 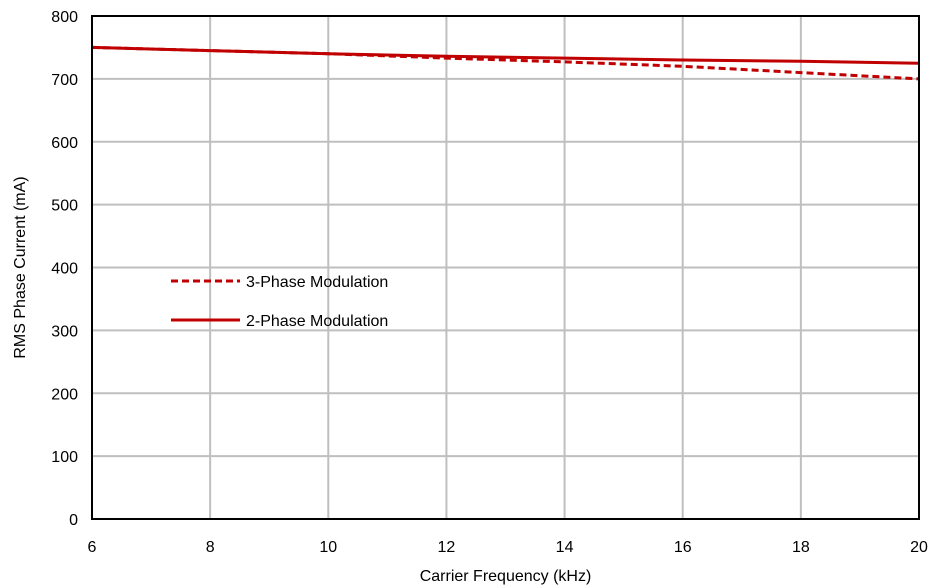 What do you see at coordinates (64, 17) in the screenshot?
I see `y-tick-label: 800` at bounding box center [64, 17].